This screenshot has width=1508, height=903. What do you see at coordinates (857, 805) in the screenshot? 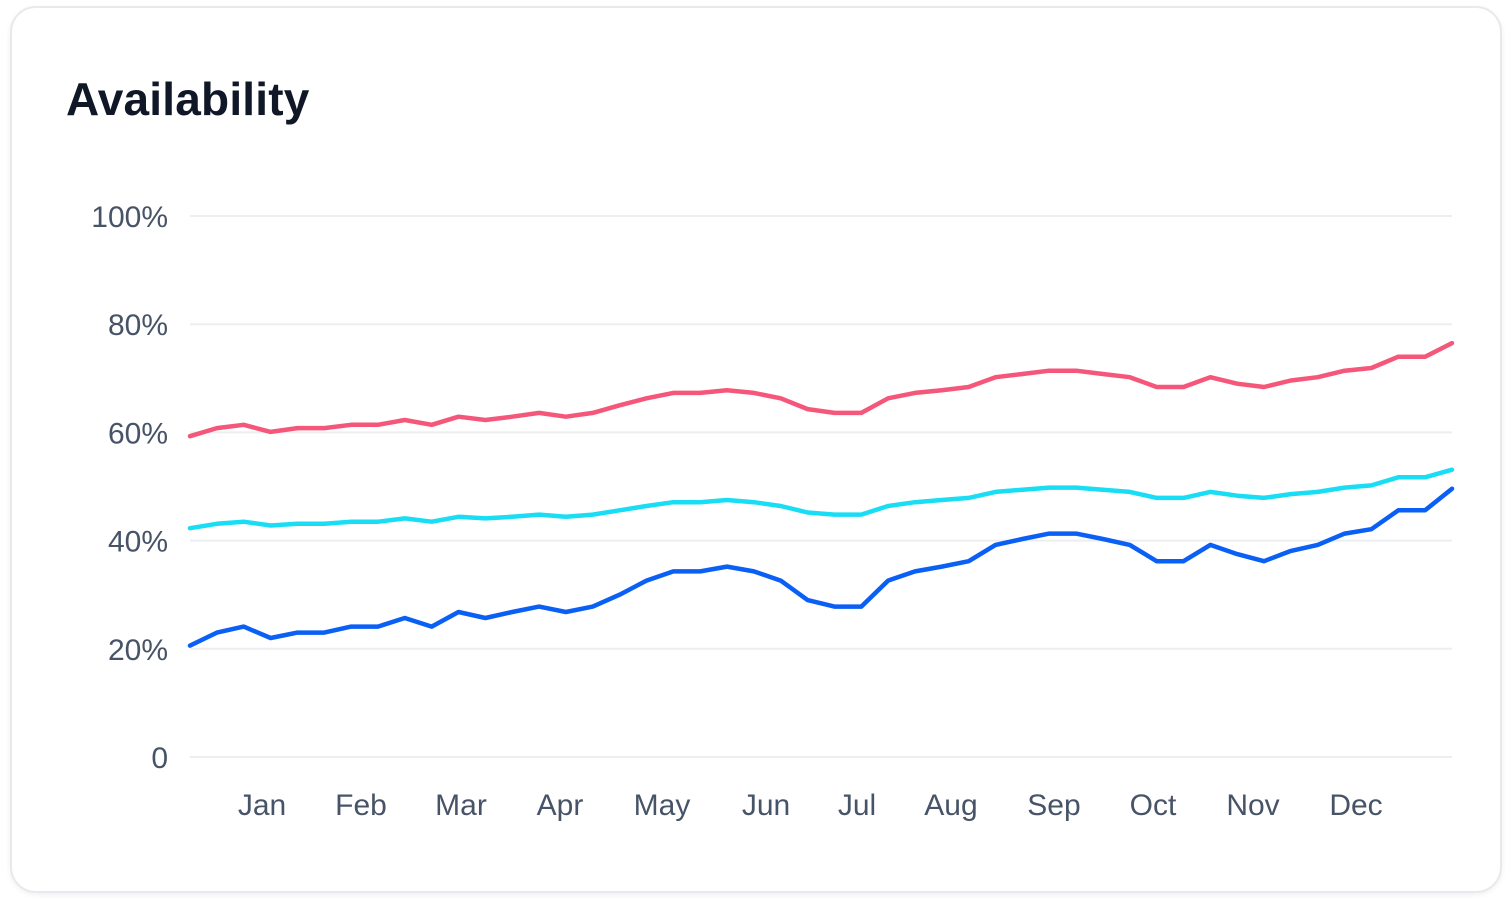
I see `x-tick-label: Jul` at bounding box center [857, 805].